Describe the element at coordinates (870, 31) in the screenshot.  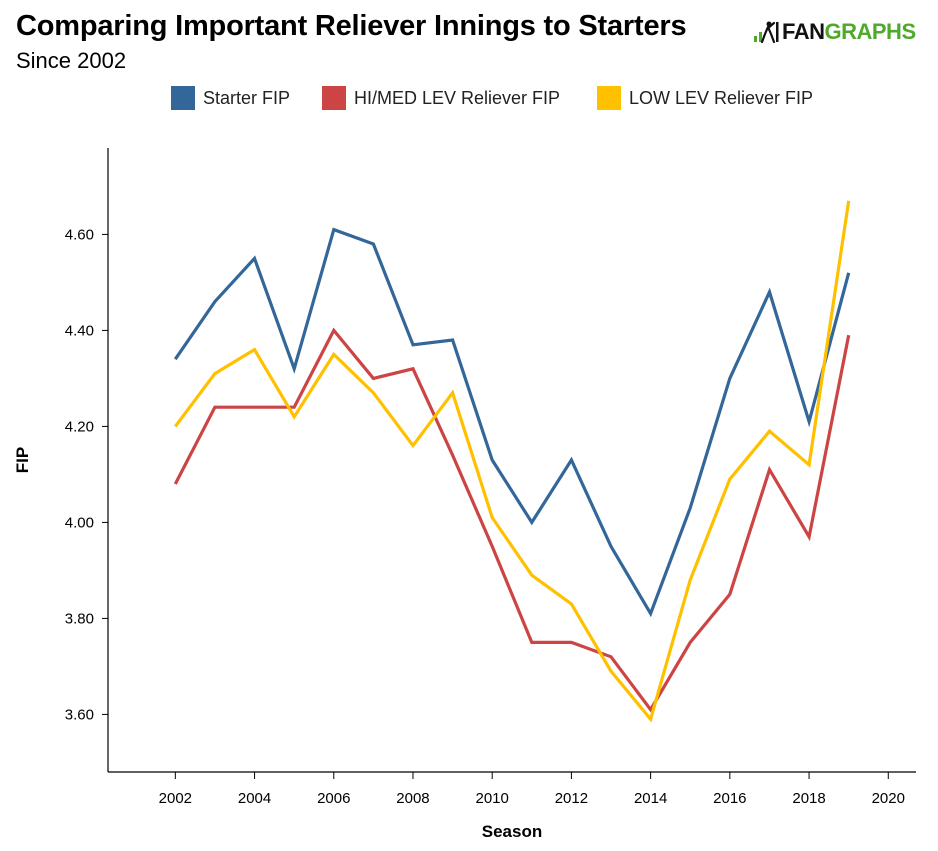
I see `logo-graphs-text: GRAPHS` at that location.